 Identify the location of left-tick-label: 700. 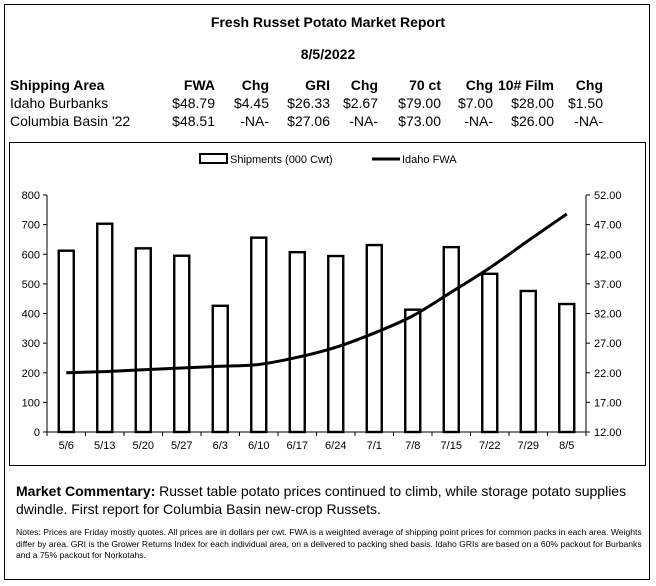
(31, 226).